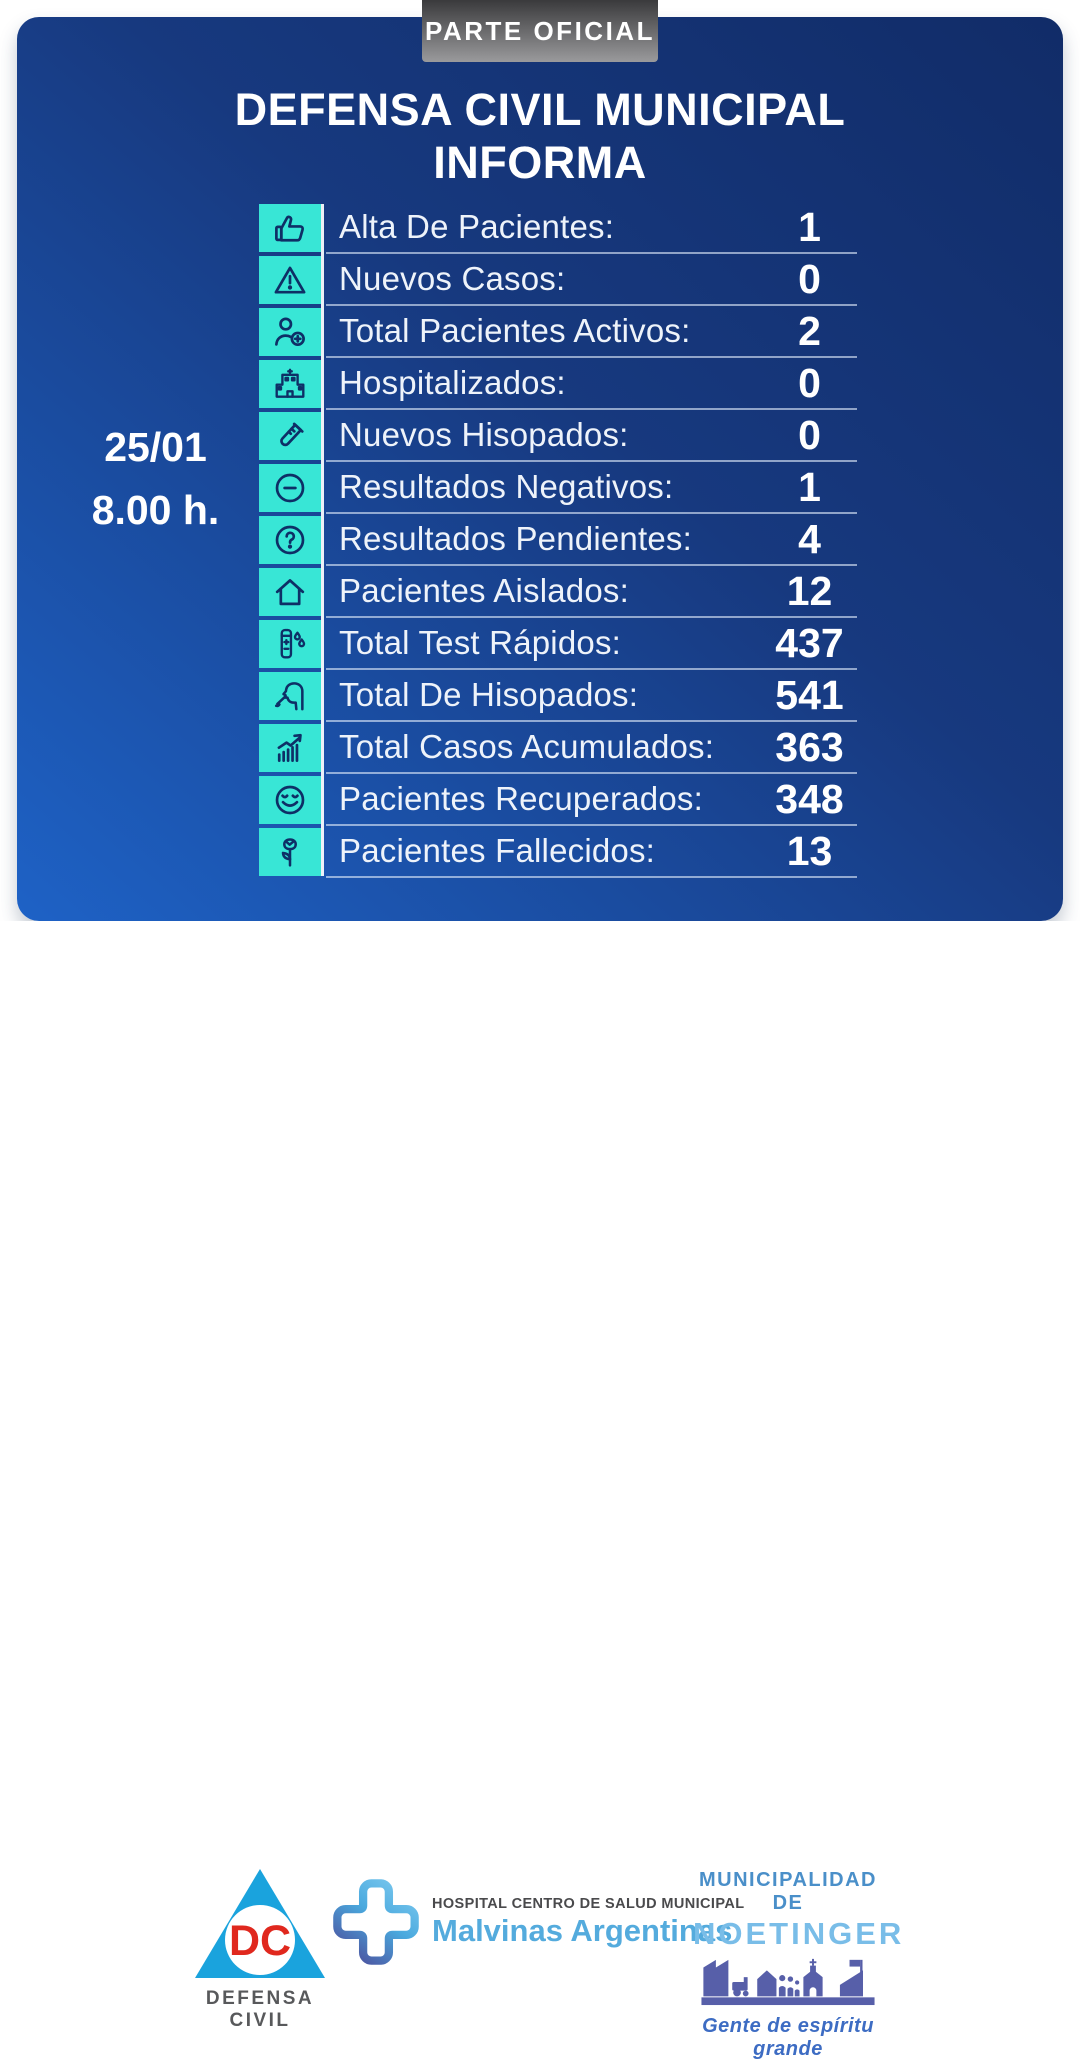 The width and height of the screenshot is (1080, 2061). Describe the element at coordinates (799, 1933) in the screenshot. I see `municipality-line2: NOETINGER` at that location.